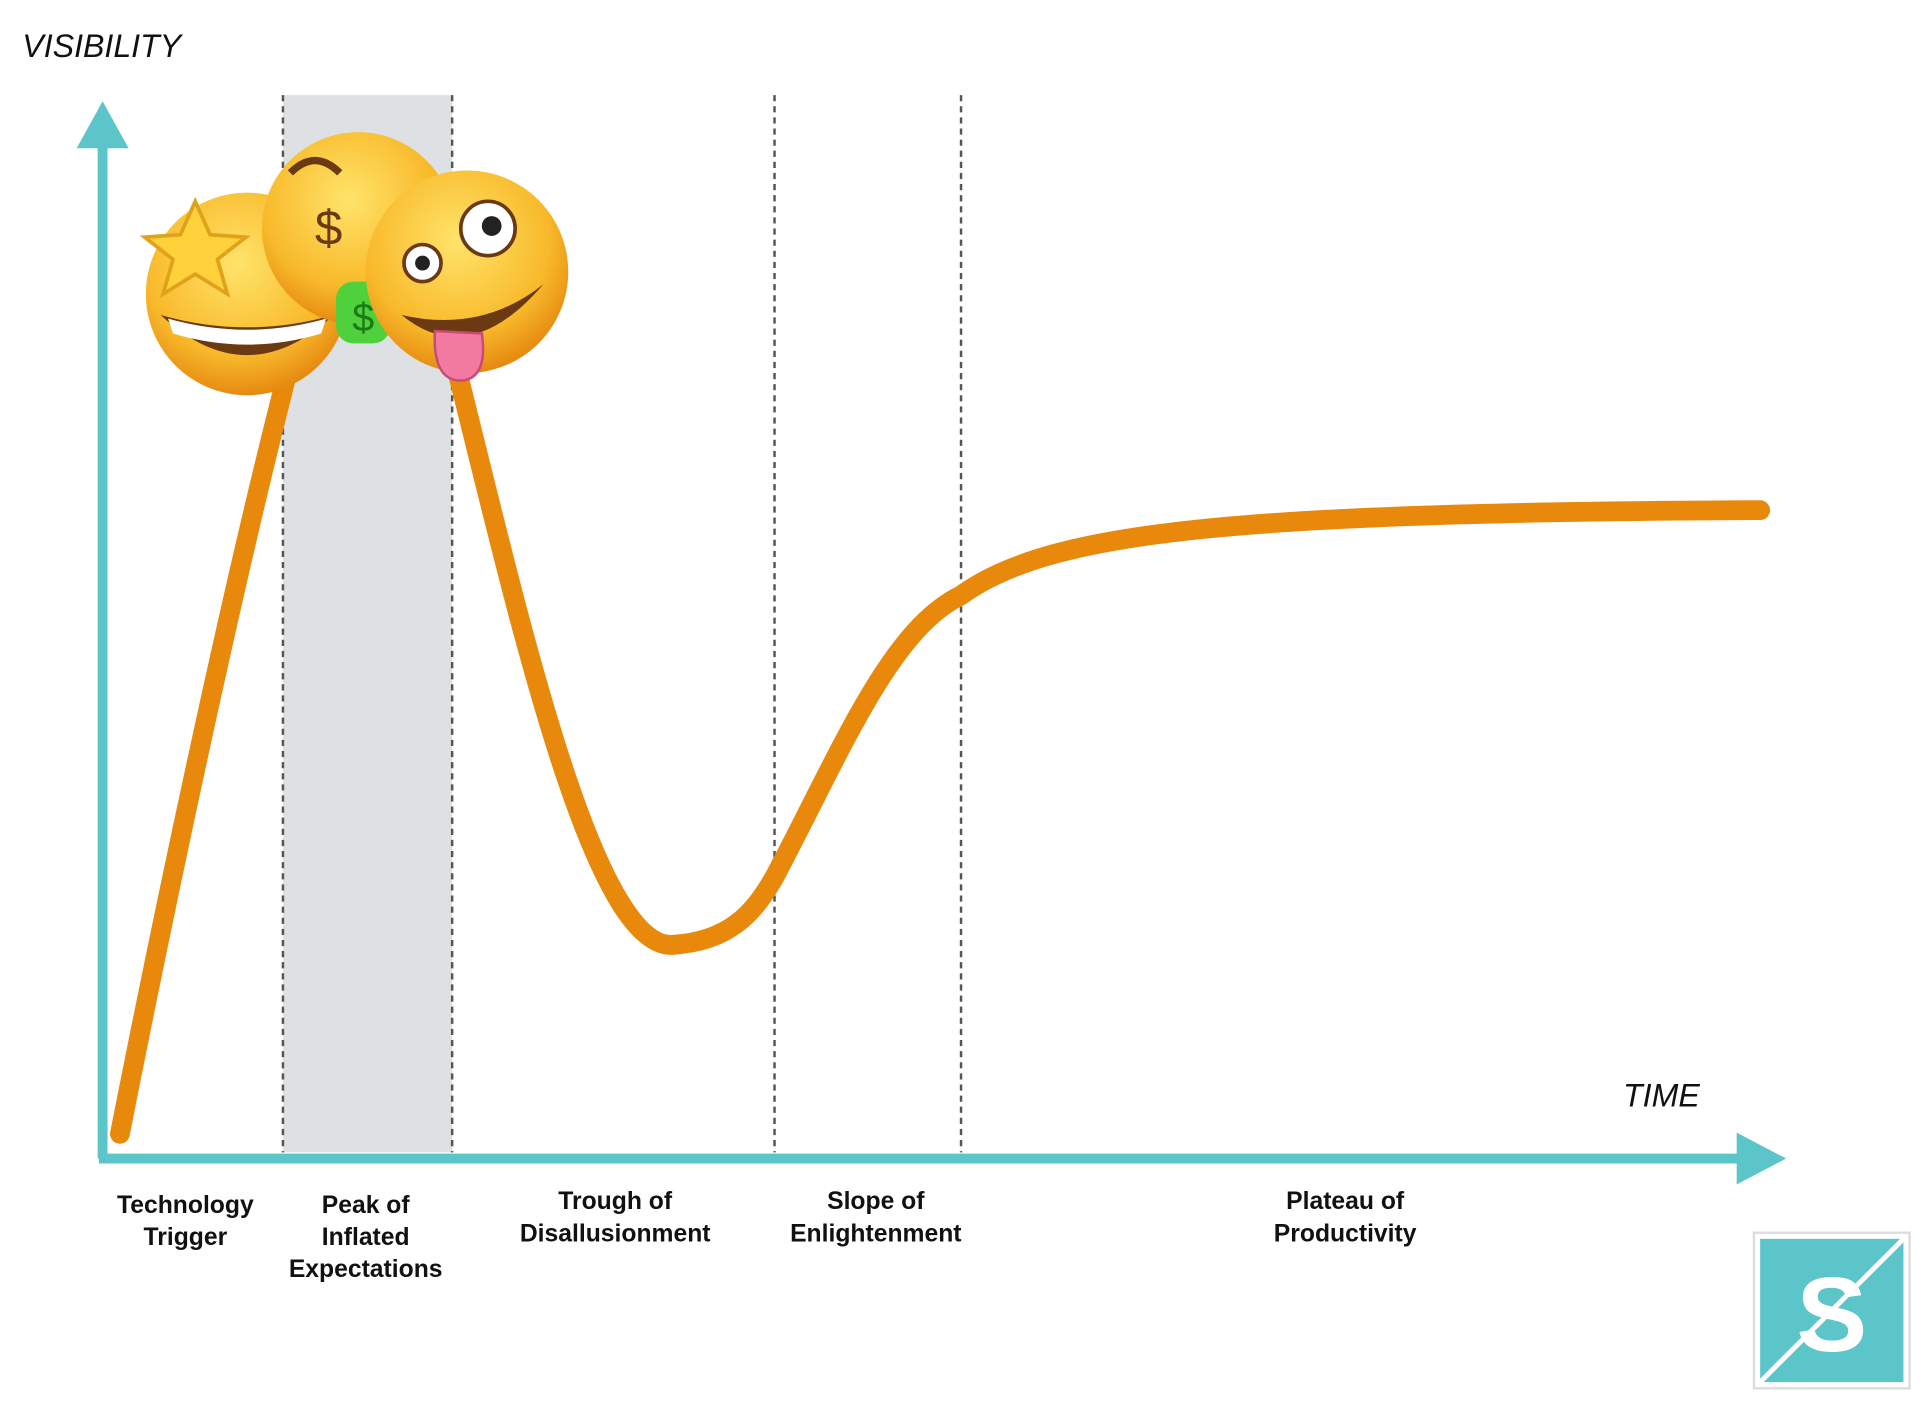  I want to click on logo: S, so click(1831, 1310).